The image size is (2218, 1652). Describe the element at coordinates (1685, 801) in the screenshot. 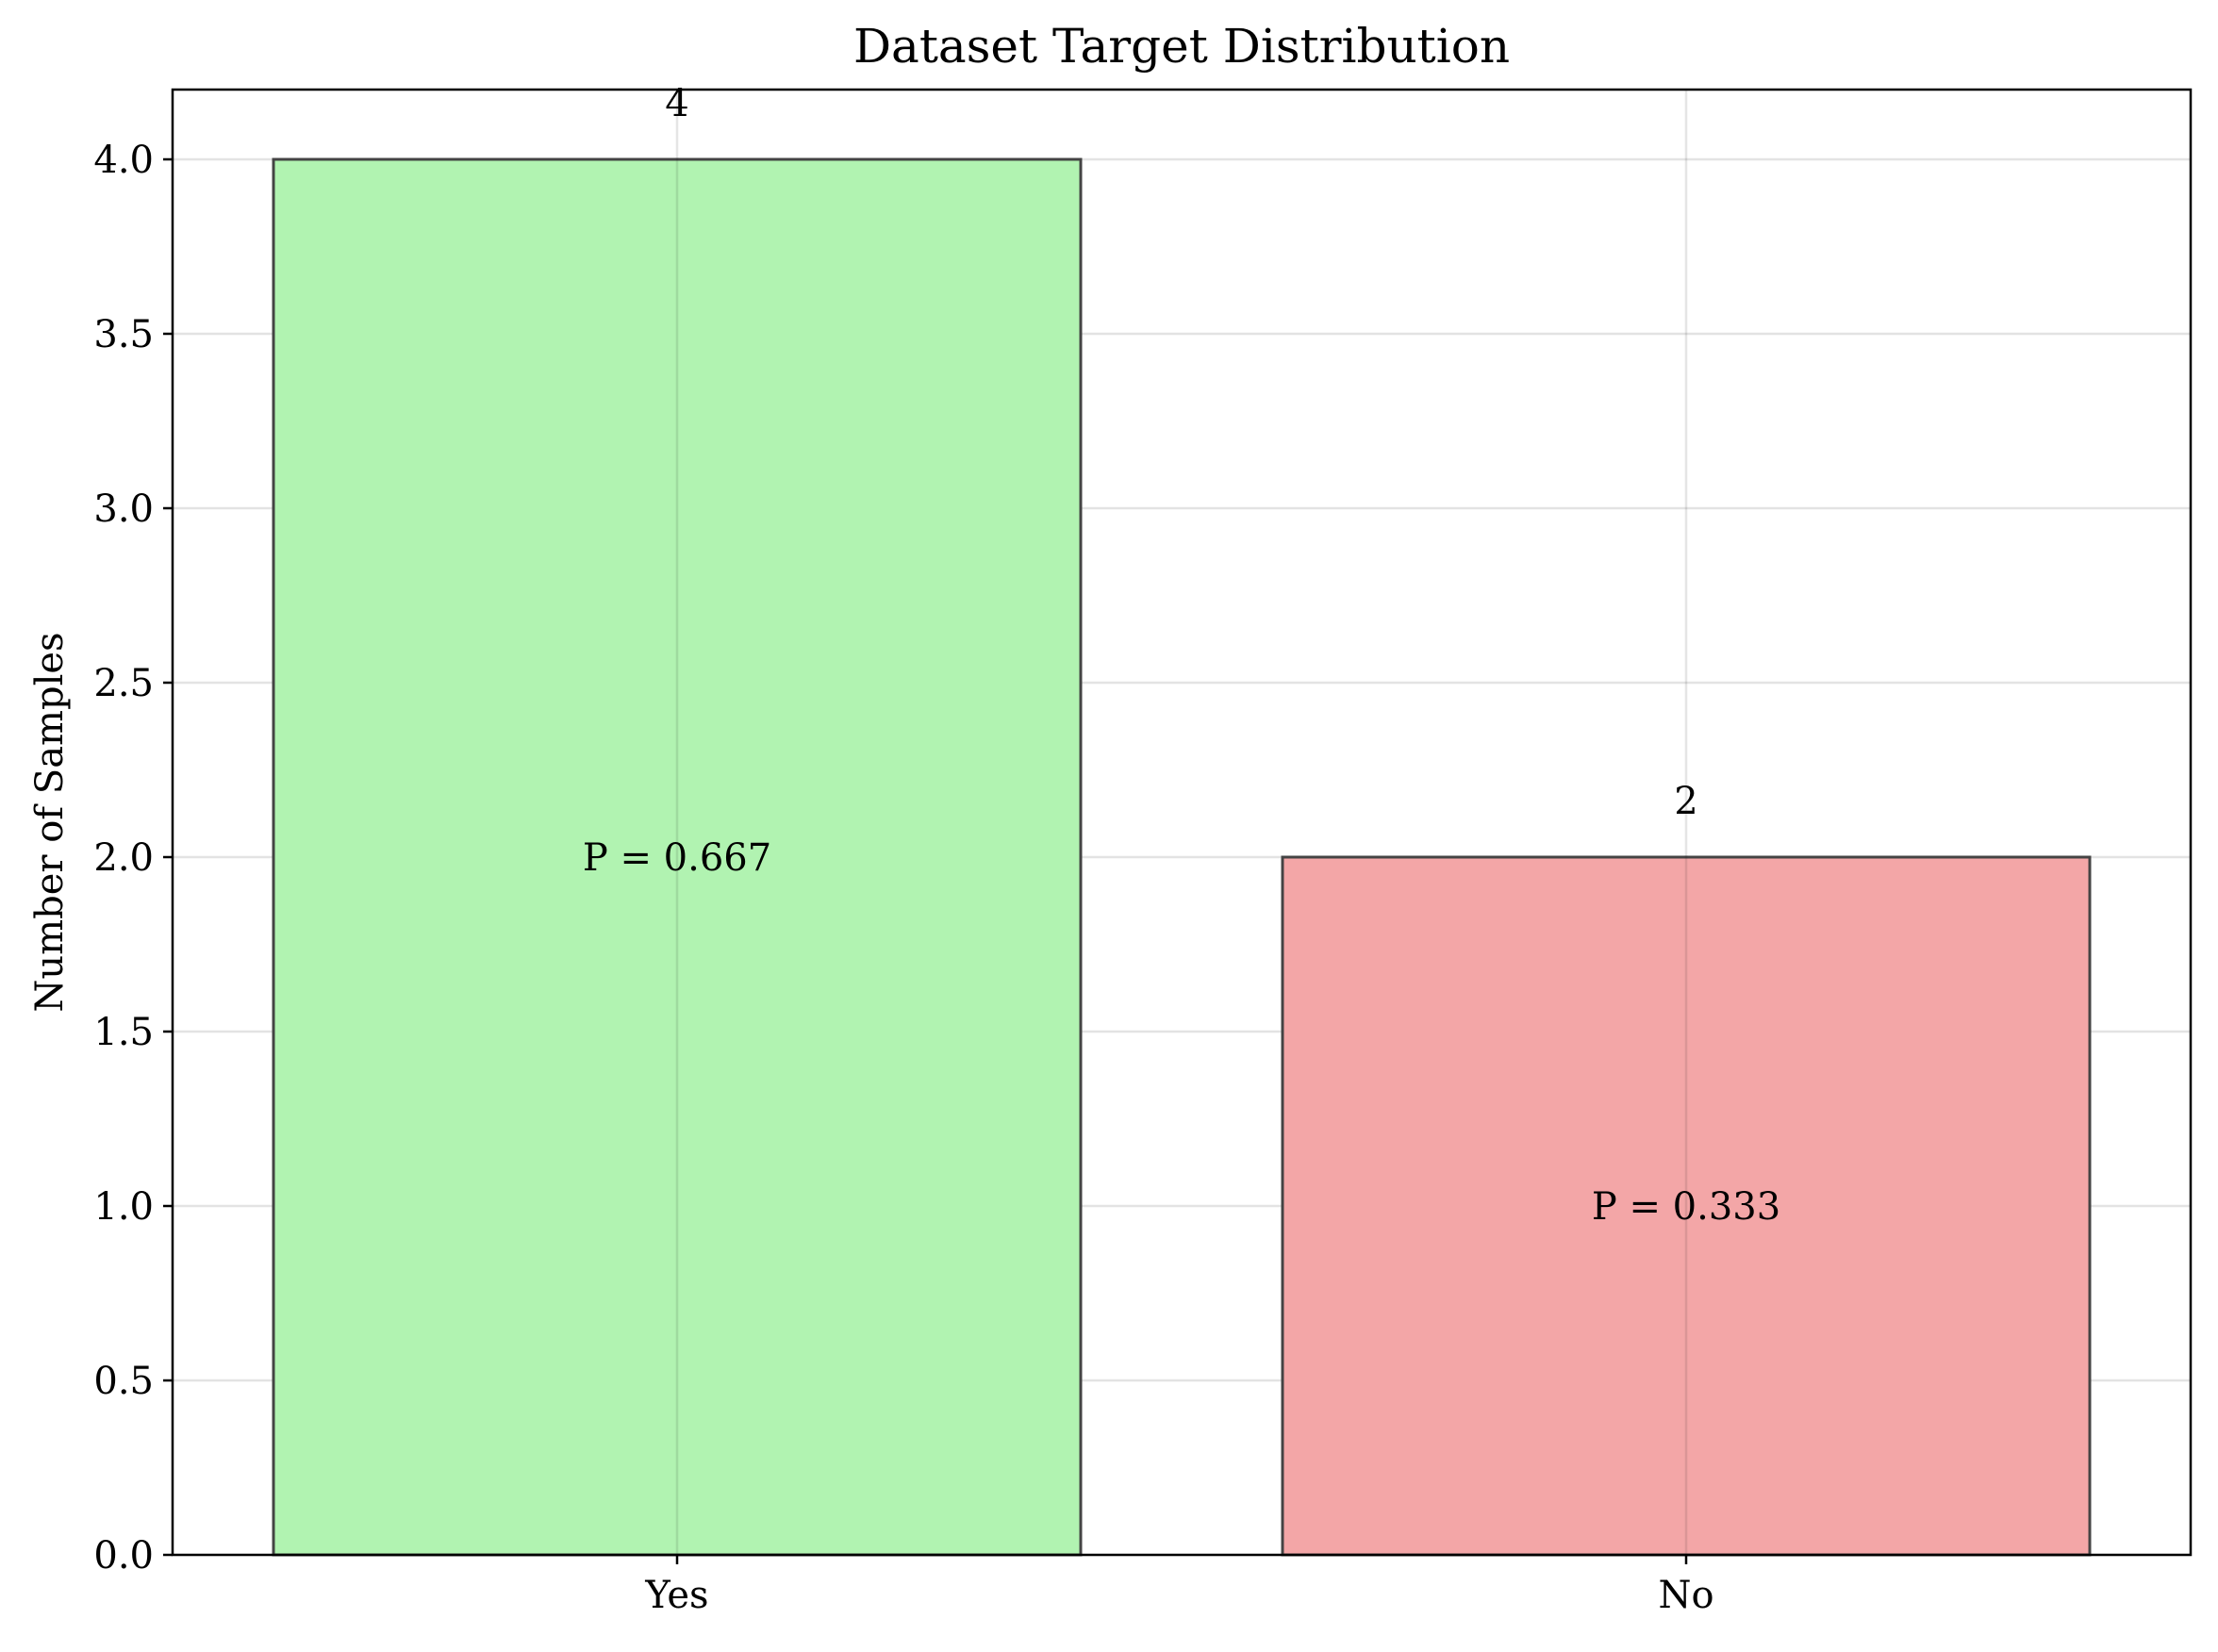

I see `bar-value-label: 2` at that location.